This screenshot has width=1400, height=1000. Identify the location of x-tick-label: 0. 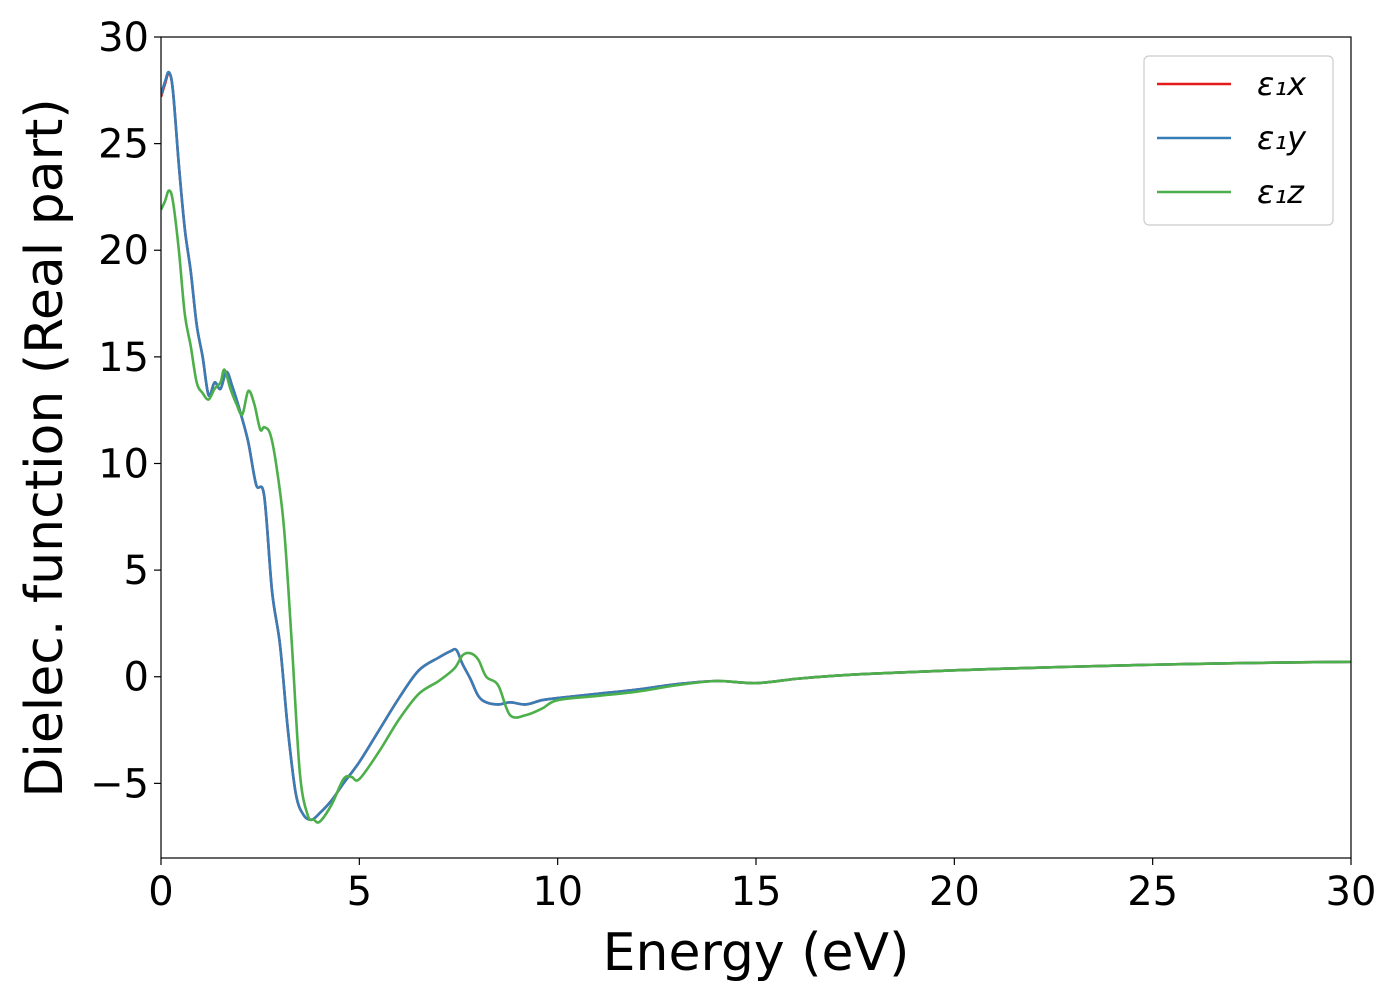
(160, 892).